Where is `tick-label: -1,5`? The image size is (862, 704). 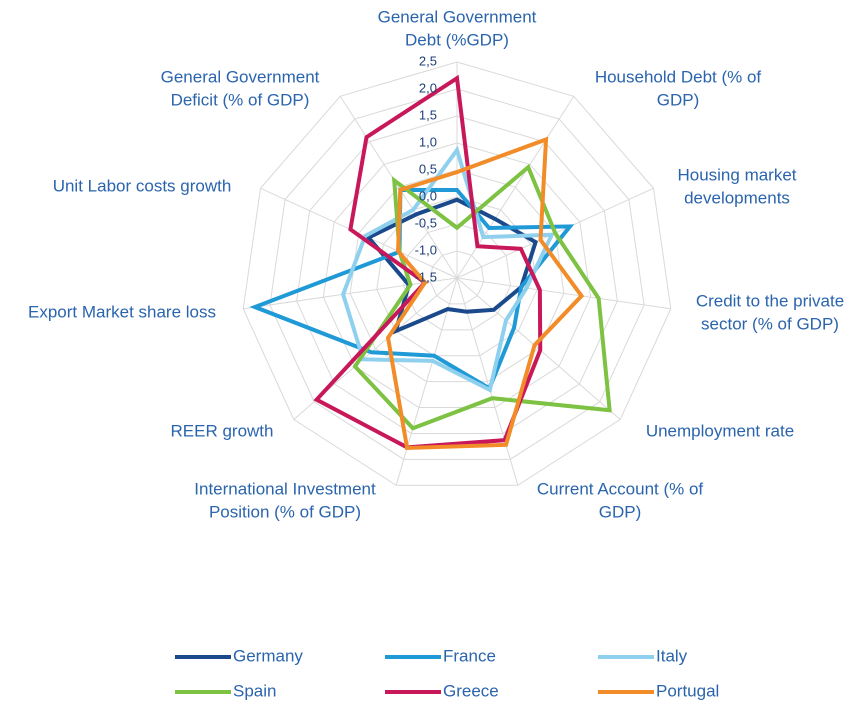
tick-label: -1,5 is located at coordinates (426, 276).